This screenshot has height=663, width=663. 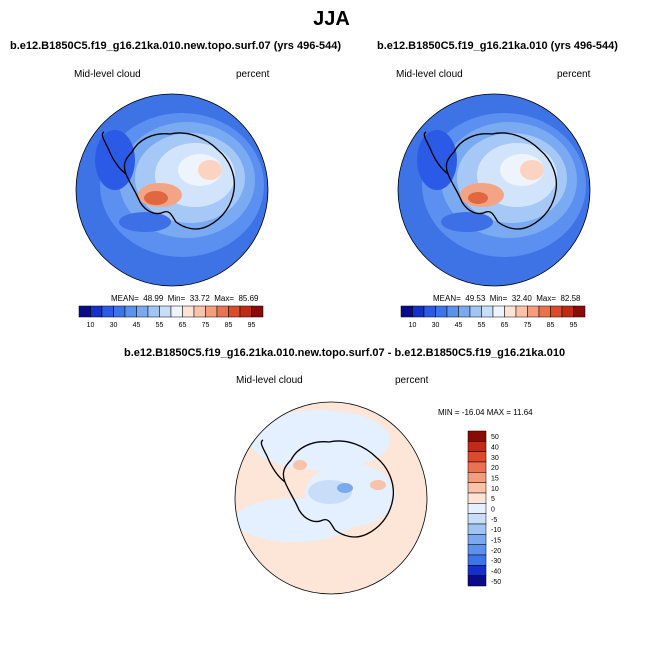 I want to click on diff-map, so click(x=331, y=498).